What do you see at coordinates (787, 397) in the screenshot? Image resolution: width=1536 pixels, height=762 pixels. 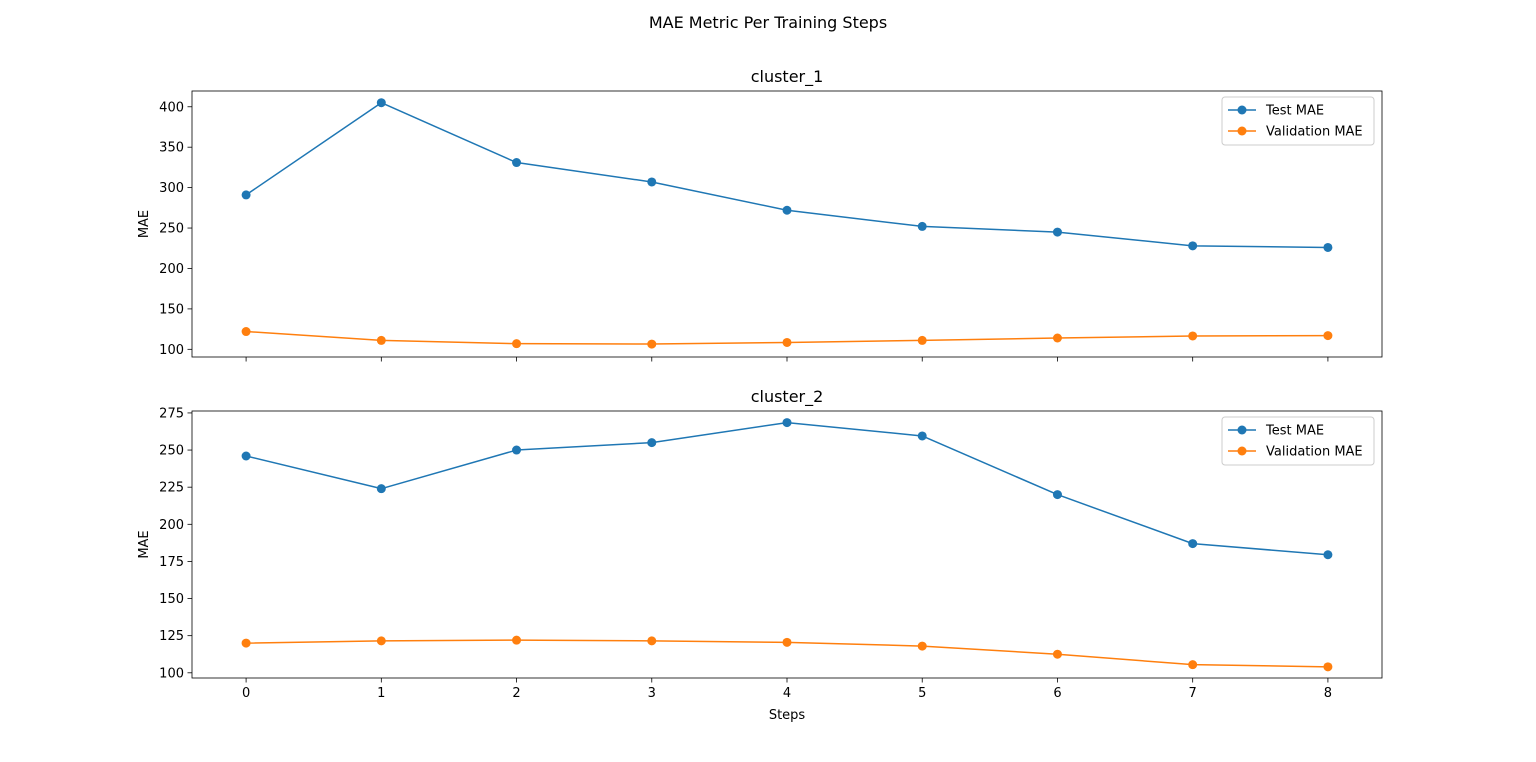 I see `subplot-title: cluster_2` at bounding box center [787, 397].